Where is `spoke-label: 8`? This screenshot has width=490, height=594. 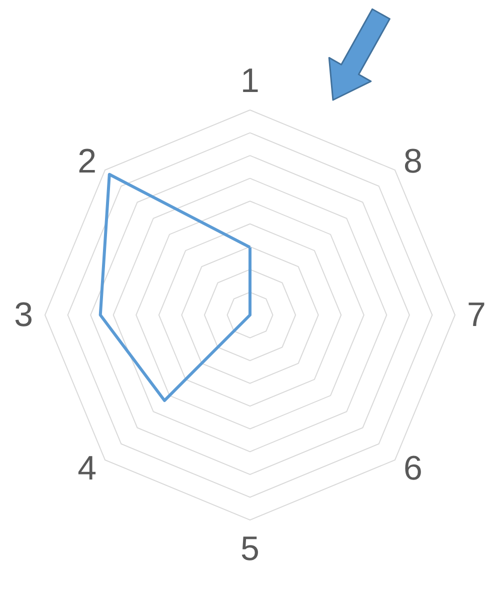 spoke-label: 8 is located at coordinates (412, 161).